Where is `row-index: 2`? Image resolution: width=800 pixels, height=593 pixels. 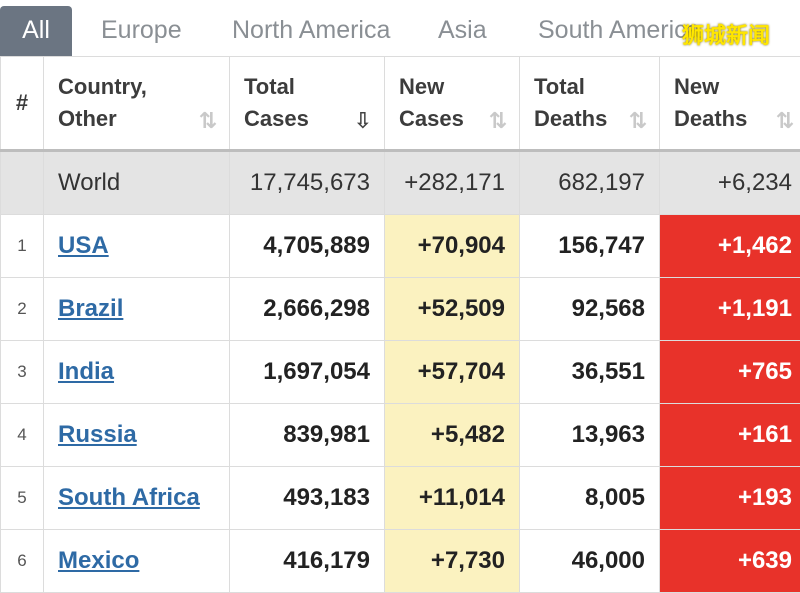
row-index: 2 is located at coordinates (22, 309).